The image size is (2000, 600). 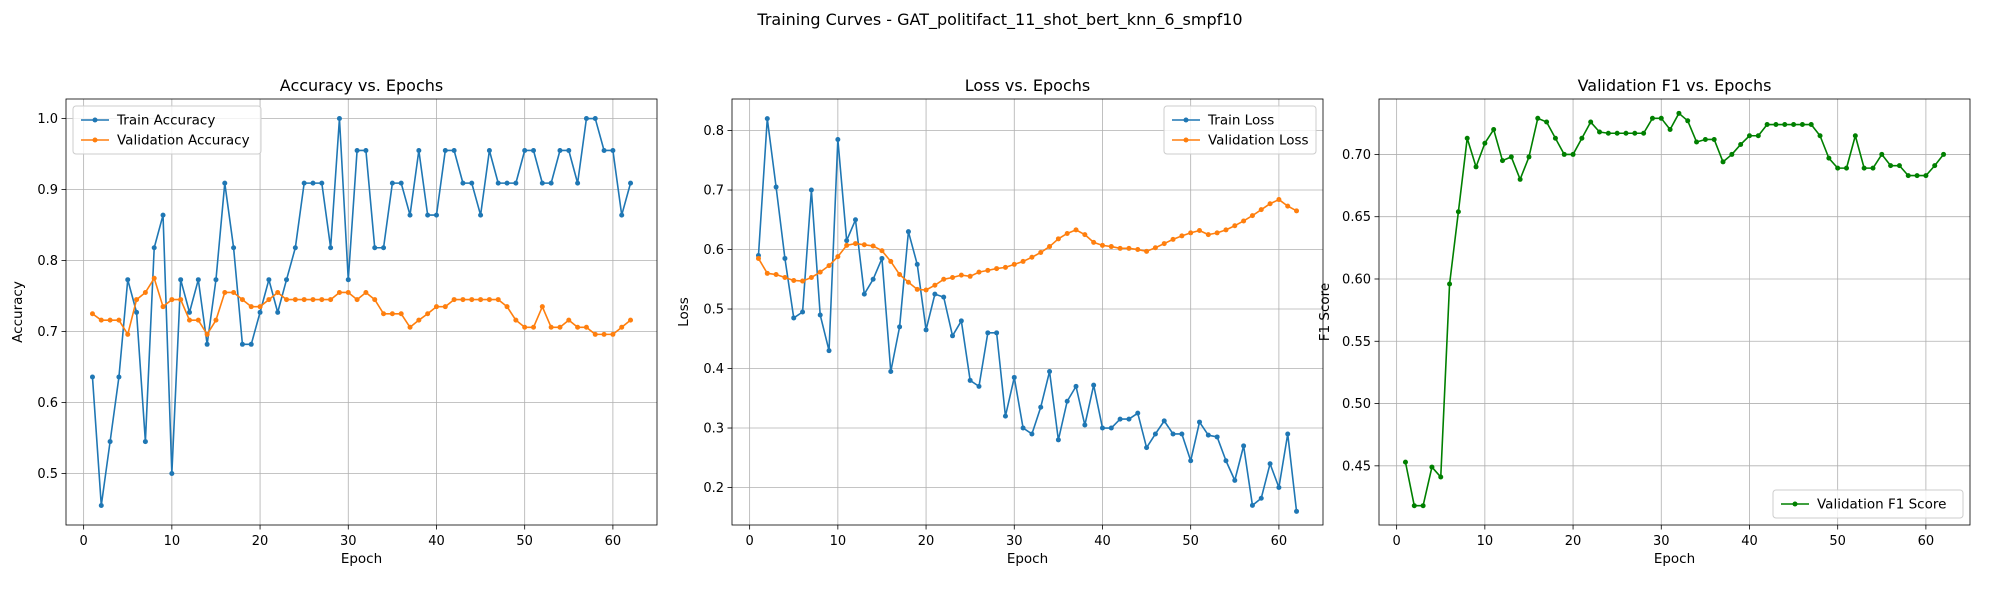 I want to click on y-tick-label: 1.0, so click(x=47, y=119).